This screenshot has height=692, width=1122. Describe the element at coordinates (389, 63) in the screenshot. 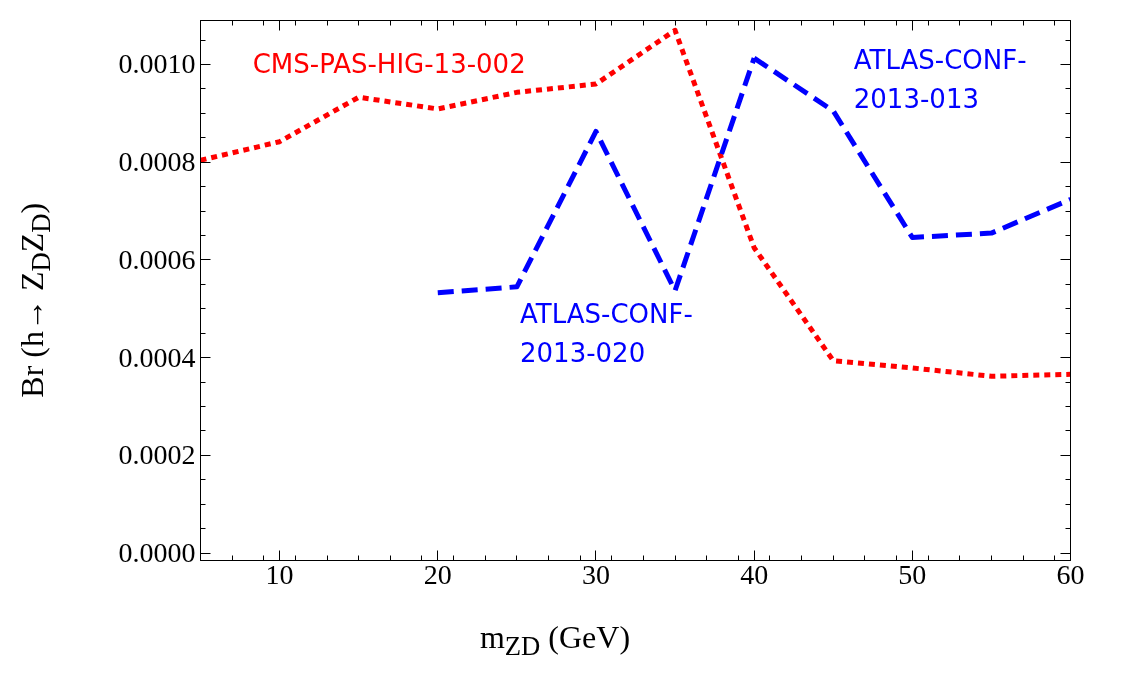

I see `series-label: CMS-PAS-HIG-13-002` at that location.